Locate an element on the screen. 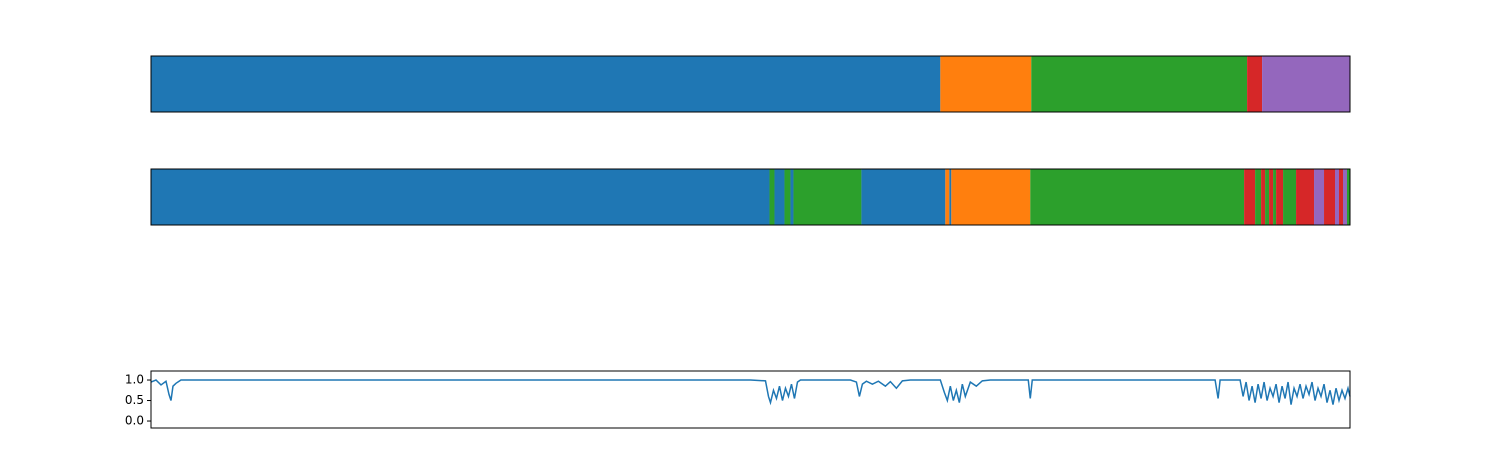 Image resolution: width=1500 pixels, height=450 pixels. line is located at coordinates (750, 392).